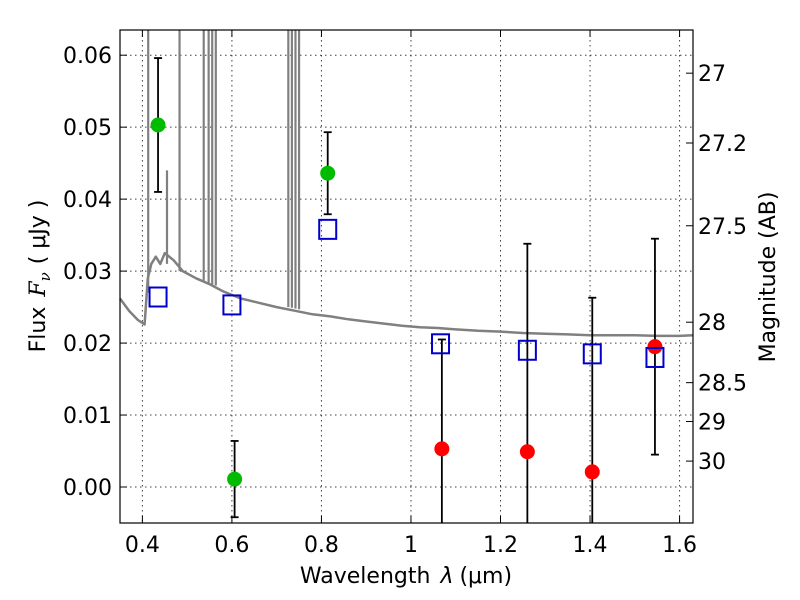  What do you see at coordinates (590, 545) in the screenshot?
I see `x-tick-label: 1.4` at bounding box center [590, 545].